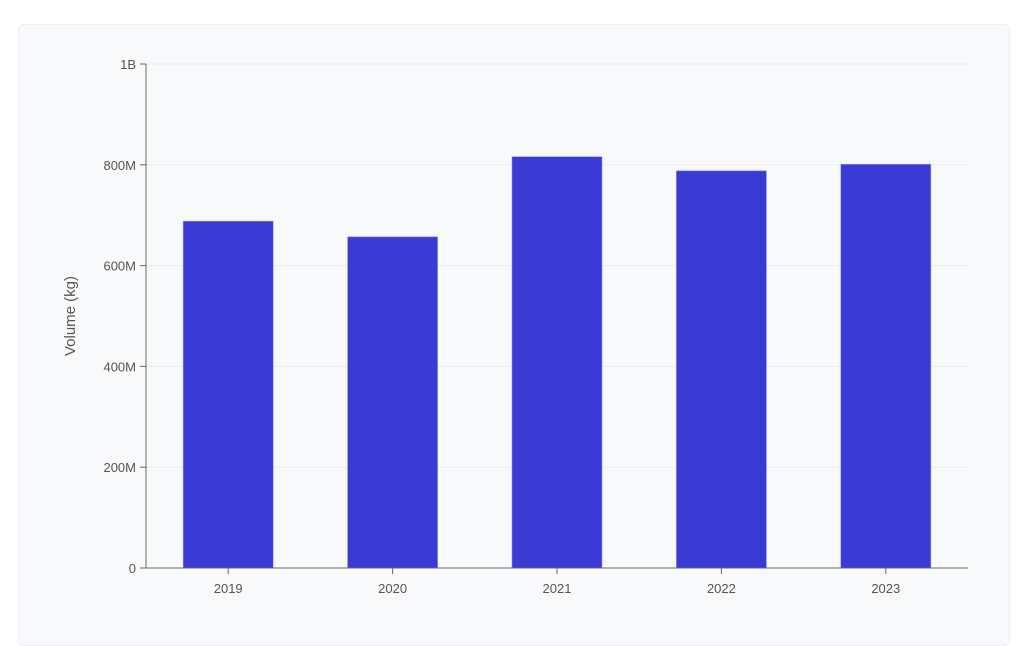  What do you see at coordinates (128, 64) in the screenshot?
I see `y-tick-label: 1B` at bounding box center [128, 64].